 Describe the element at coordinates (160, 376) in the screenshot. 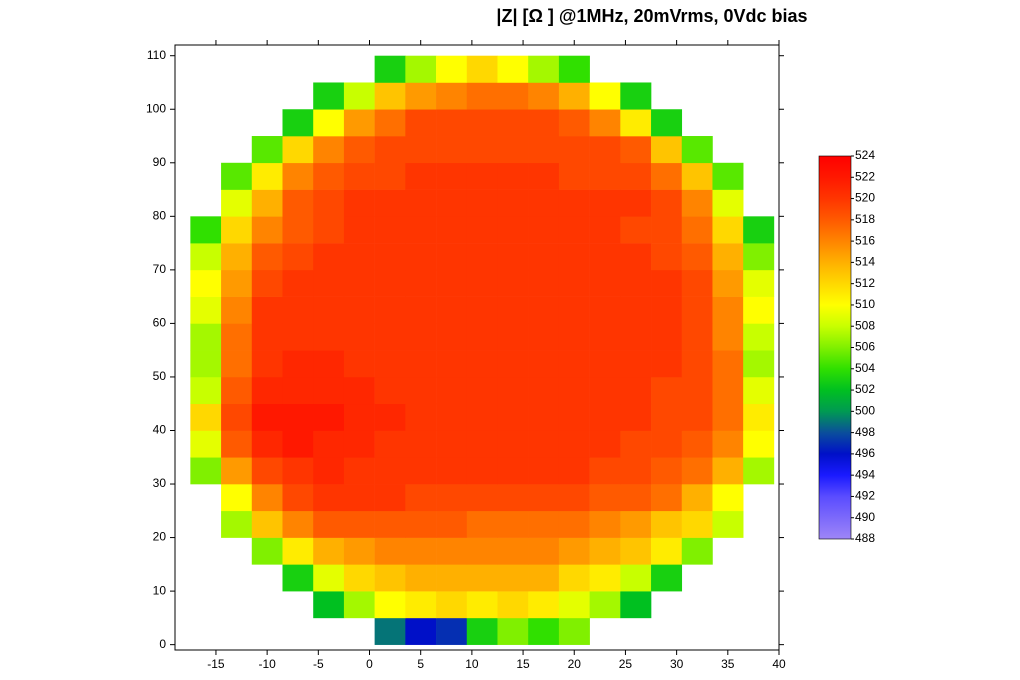

I see `y-tick-label: 50` at that location.